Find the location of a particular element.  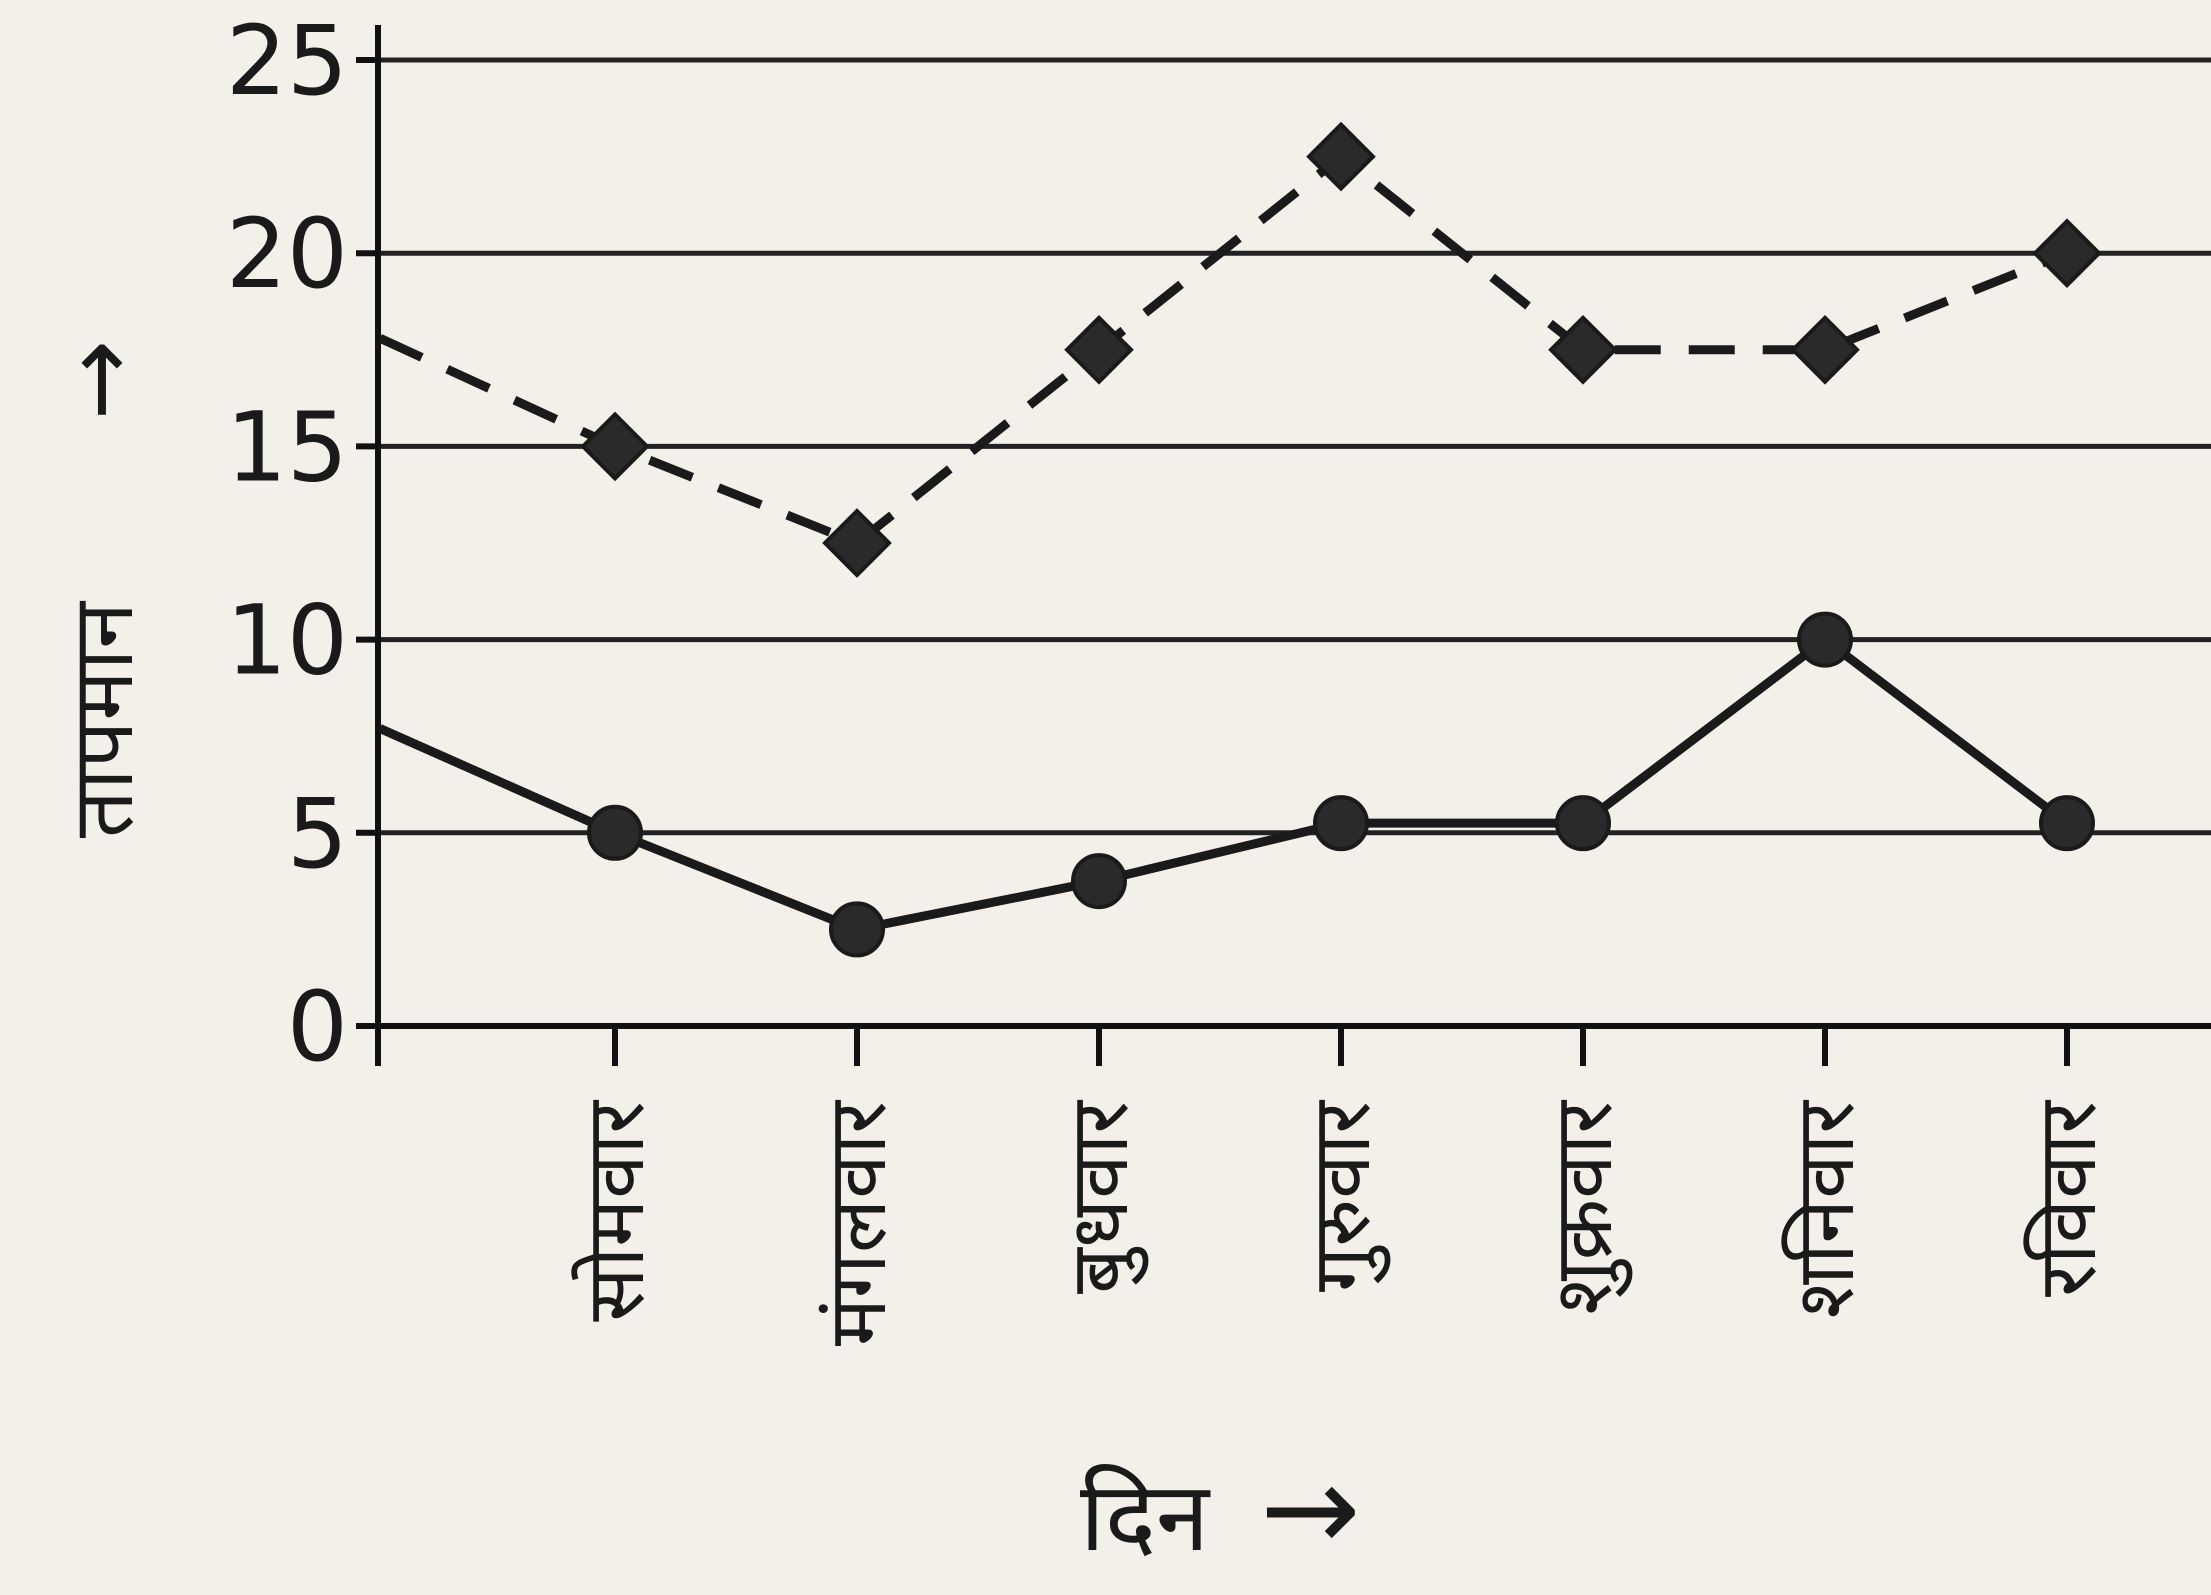

y-tick-label-5: 5 is located at coordinates (317, 834).